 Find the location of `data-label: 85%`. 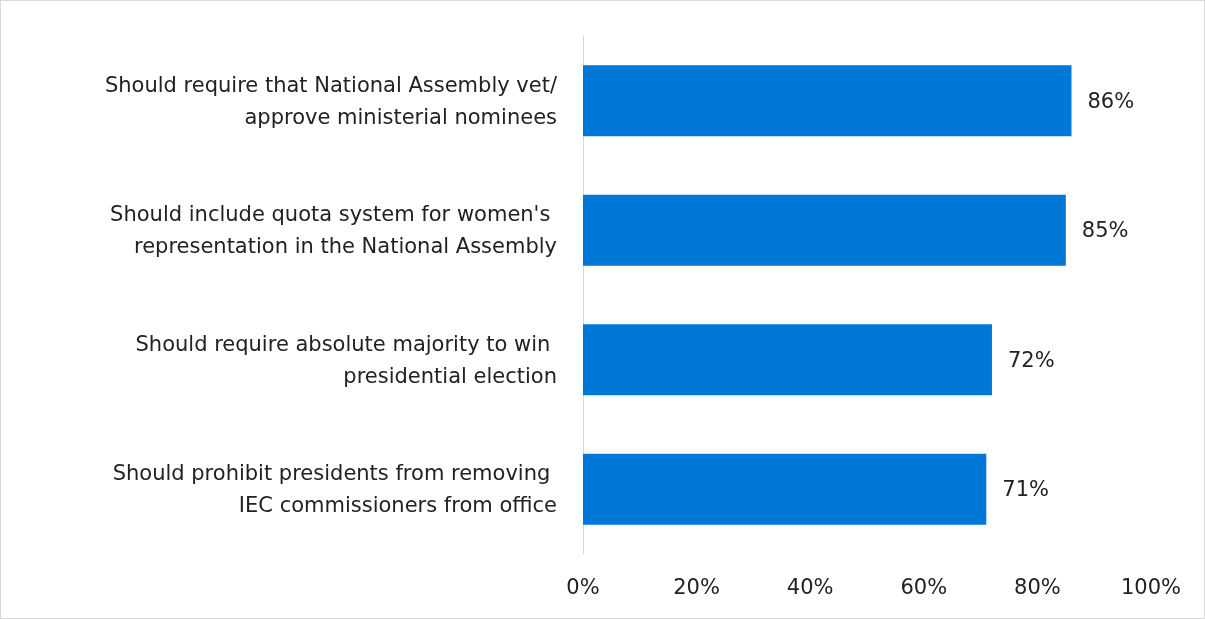

data-label: 85% is located at coordinates (1105, 230).